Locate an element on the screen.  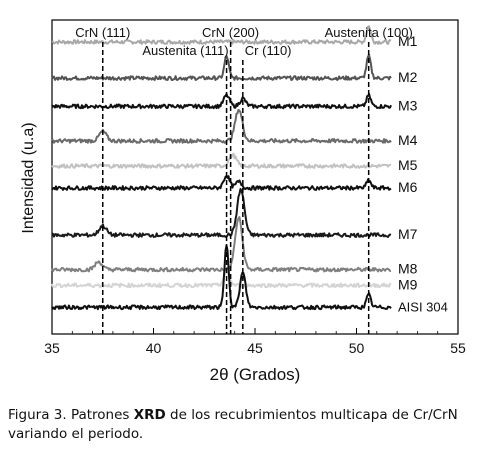
series-line-m8 is located at coordinates (221, 244).